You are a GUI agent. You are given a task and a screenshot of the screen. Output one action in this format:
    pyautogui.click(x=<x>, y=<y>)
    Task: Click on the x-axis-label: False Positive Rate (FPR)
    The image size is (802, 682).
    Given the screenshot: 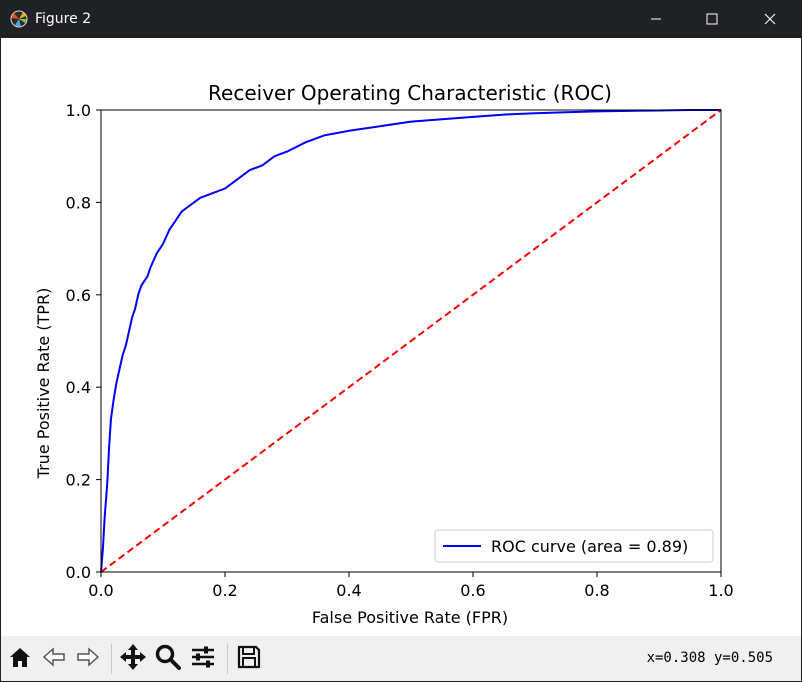 What is the action you would take?
    pyautogui.click(x=410, y=617)
    